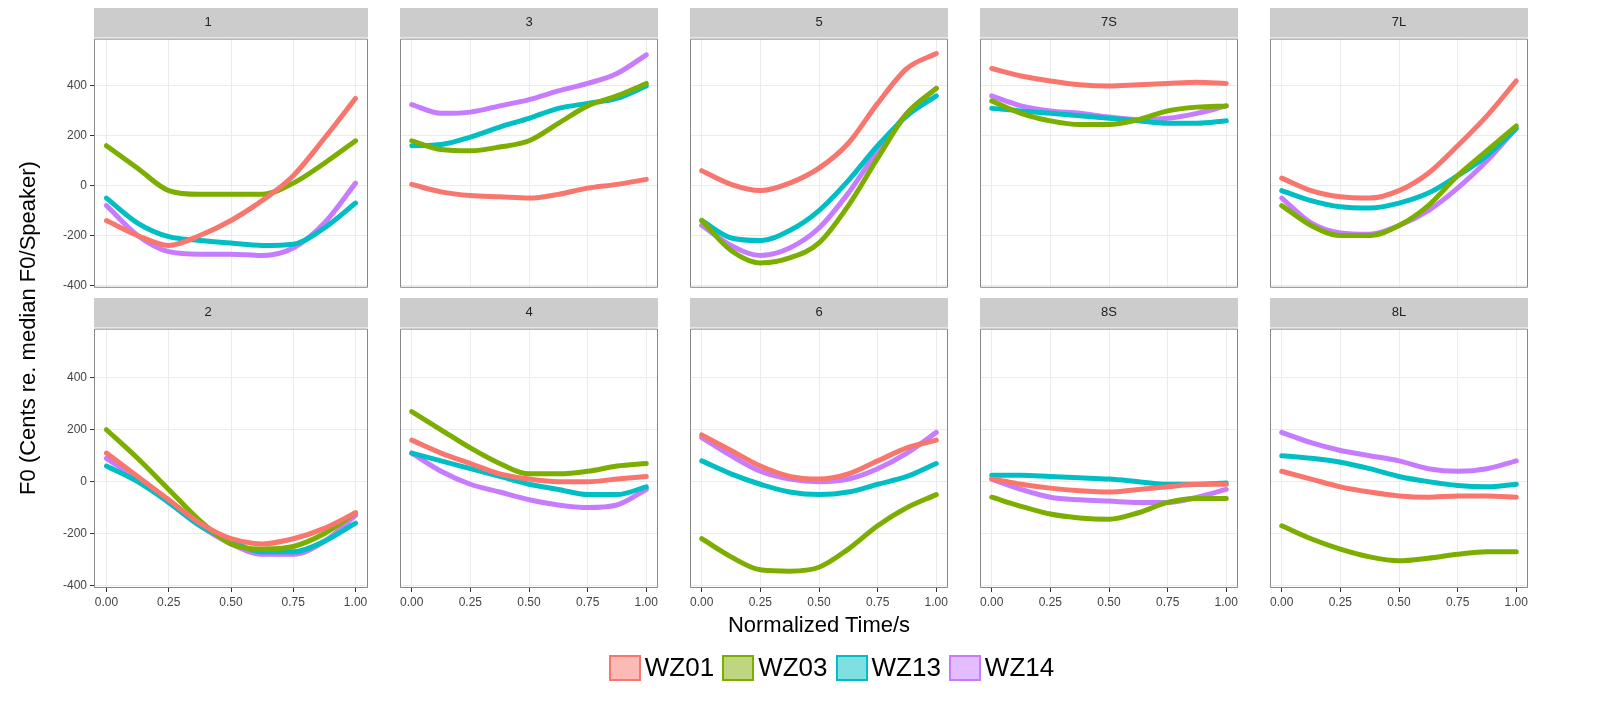 The image size is (1603, 713). Describe the element at coordinates (819, 625) in the screenshot. I see `x-axis-title: Normalized Time/s` at that location.